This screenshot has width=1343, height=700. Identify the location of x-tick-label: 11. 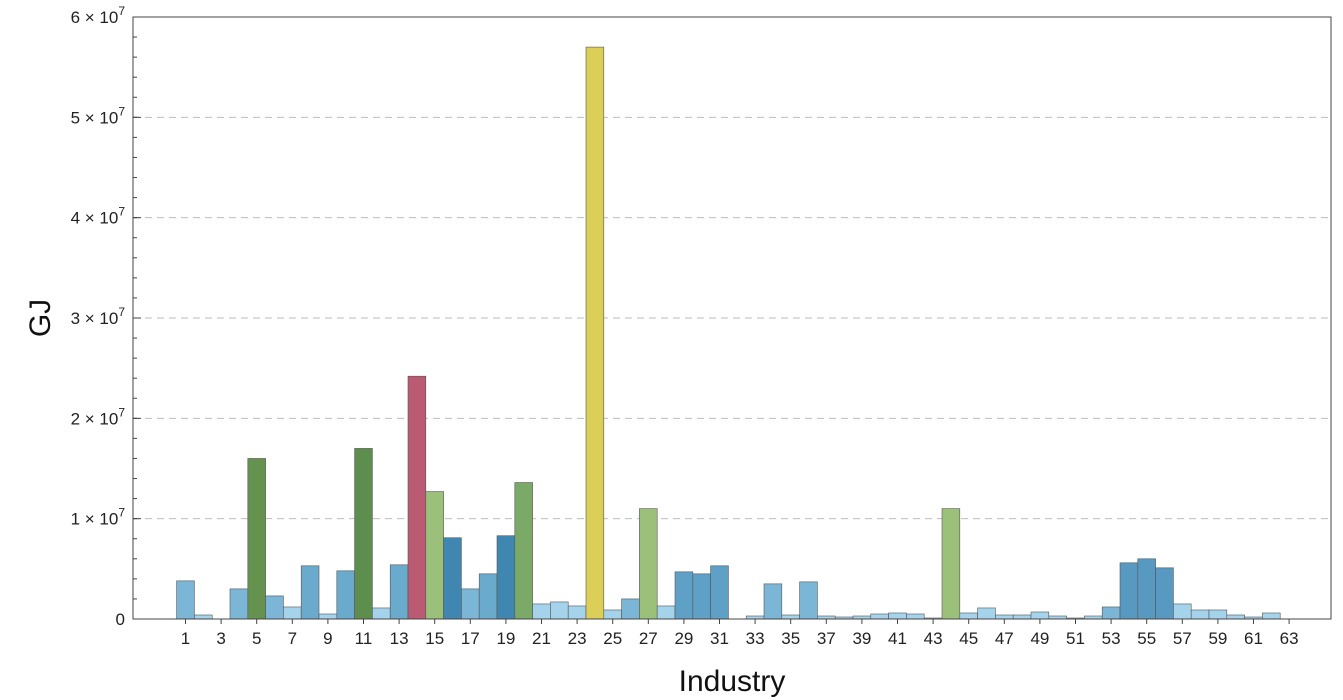
(364, 638).